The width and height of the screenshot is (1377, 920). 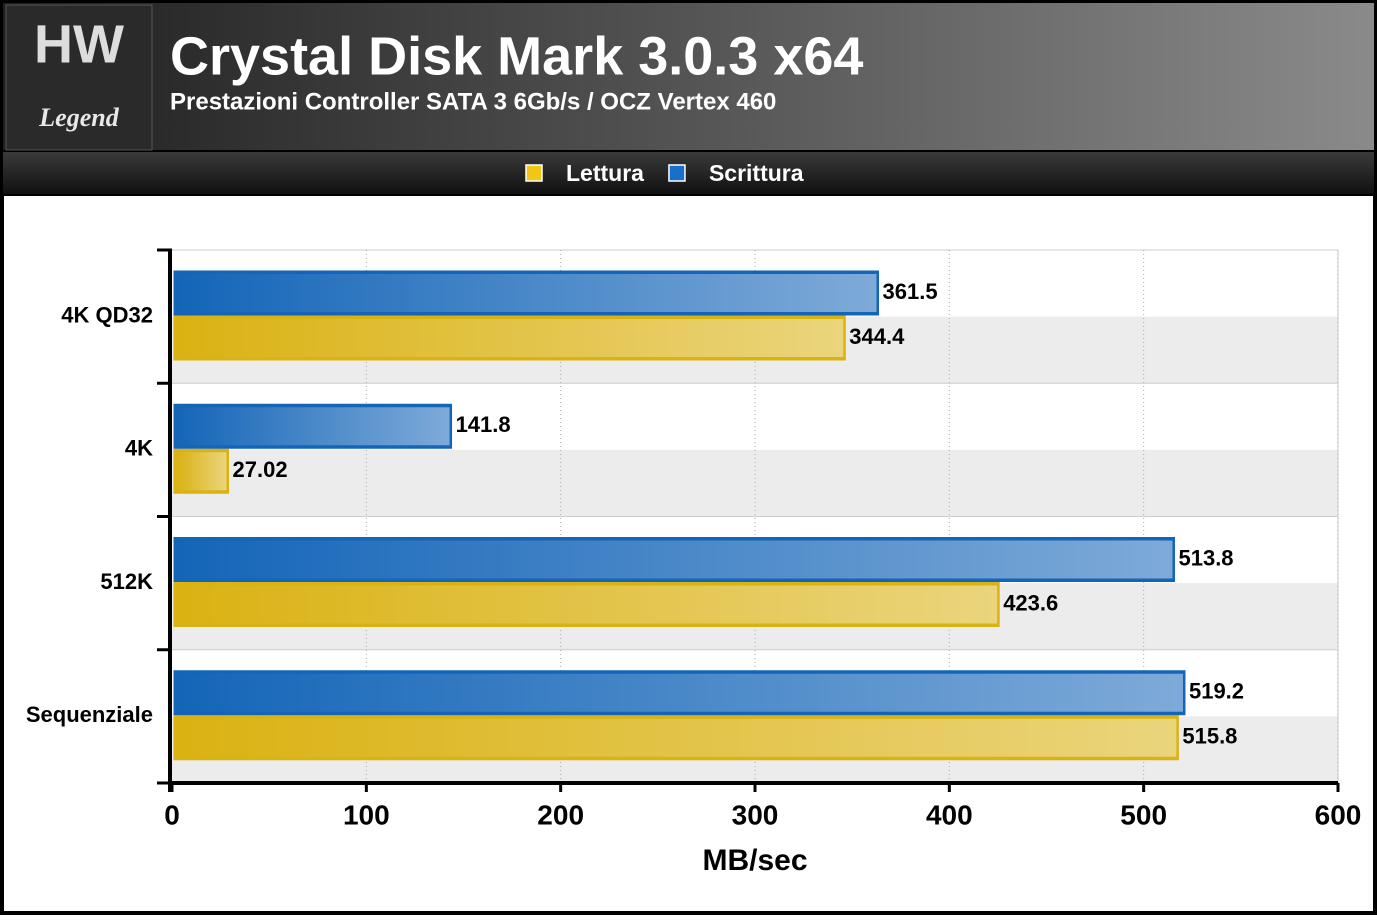 What do you see at coordinates (755, 814) in the screenshot?
I see `x-tick-label: 300` at bounding box center [755, 814].